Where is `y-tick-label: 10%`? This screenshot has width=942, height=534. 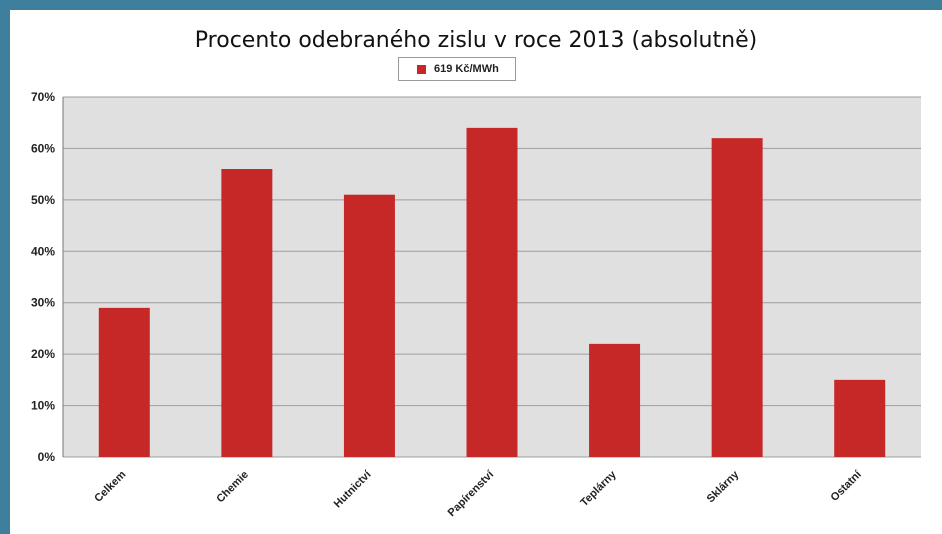
y-tick-label: 10% is located at coordinates (43, 406).